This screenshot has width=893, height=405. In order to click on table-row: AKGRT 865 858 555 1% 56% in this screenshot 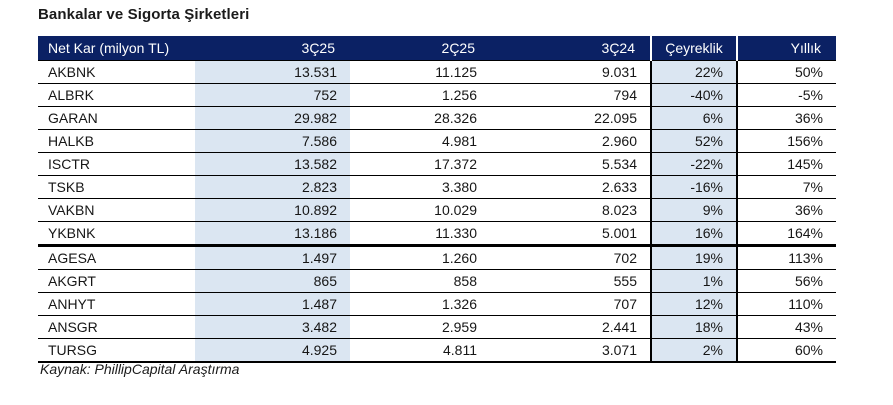, I will do `click(437, 281)`.